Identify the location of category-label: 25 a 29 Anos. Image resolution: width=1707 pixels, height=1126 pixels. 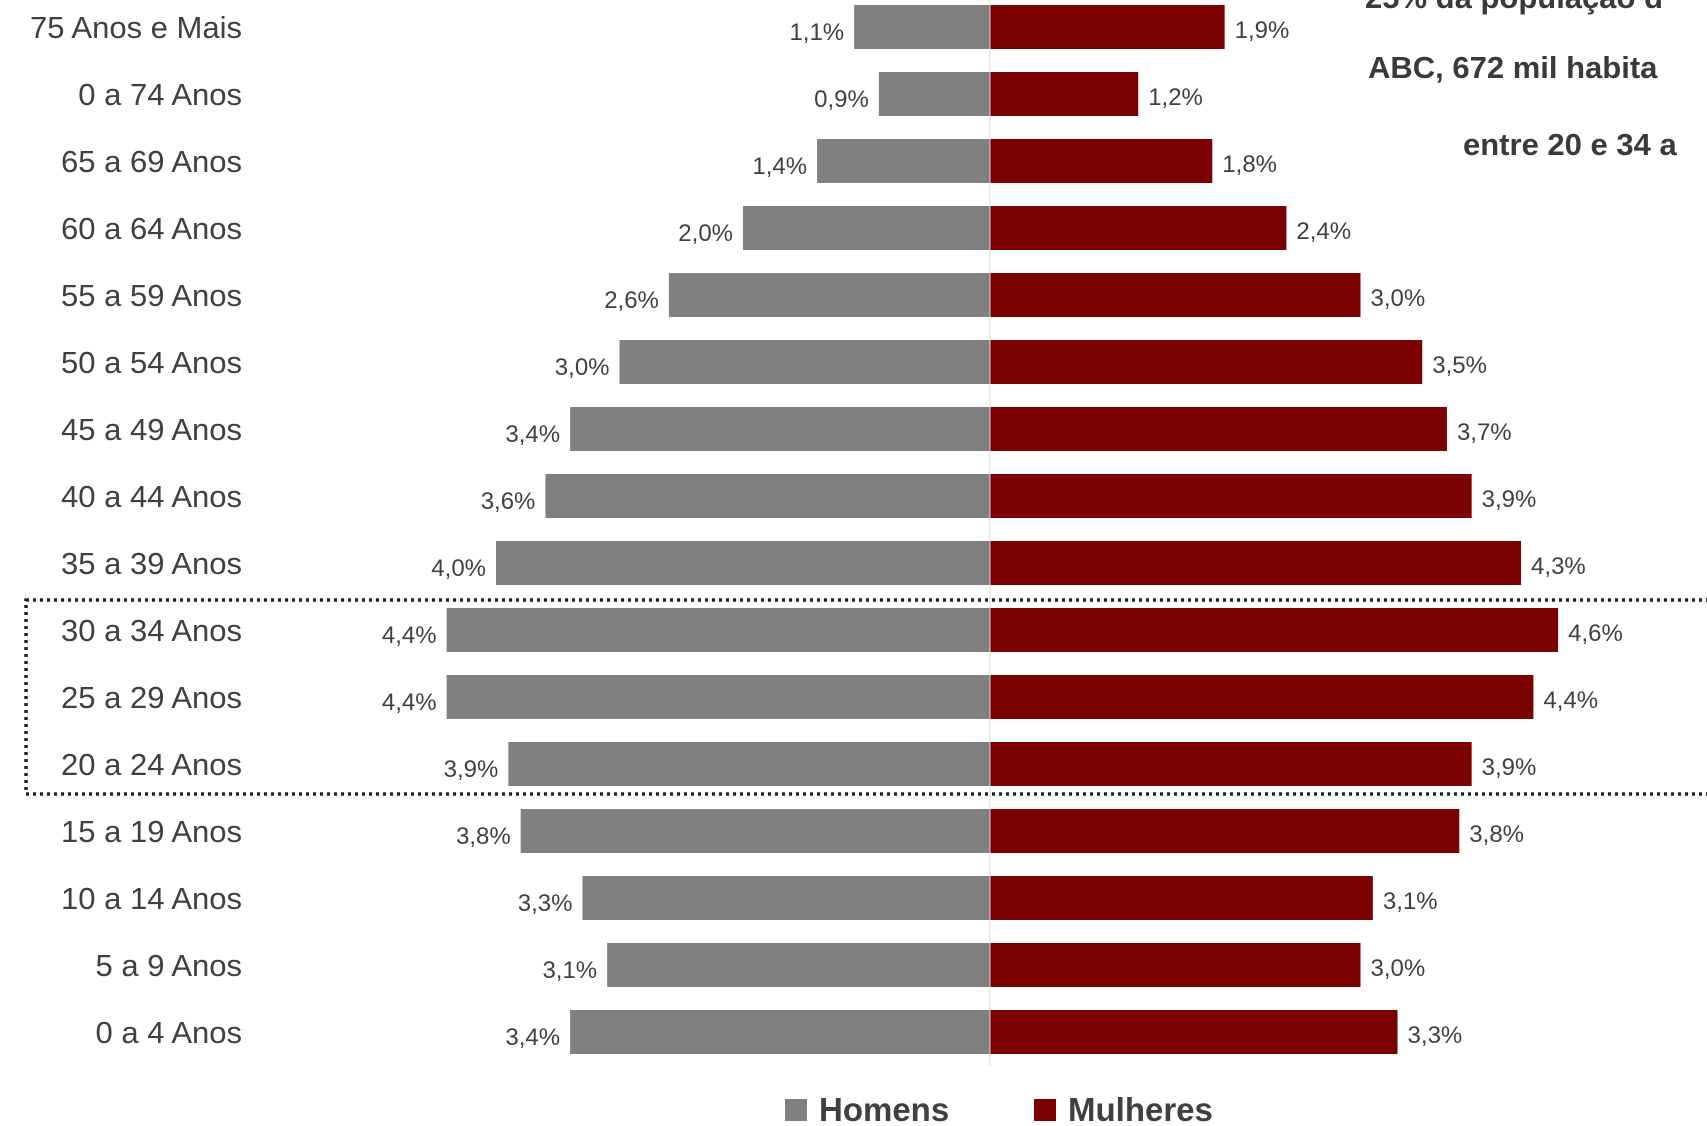
(151, 697).